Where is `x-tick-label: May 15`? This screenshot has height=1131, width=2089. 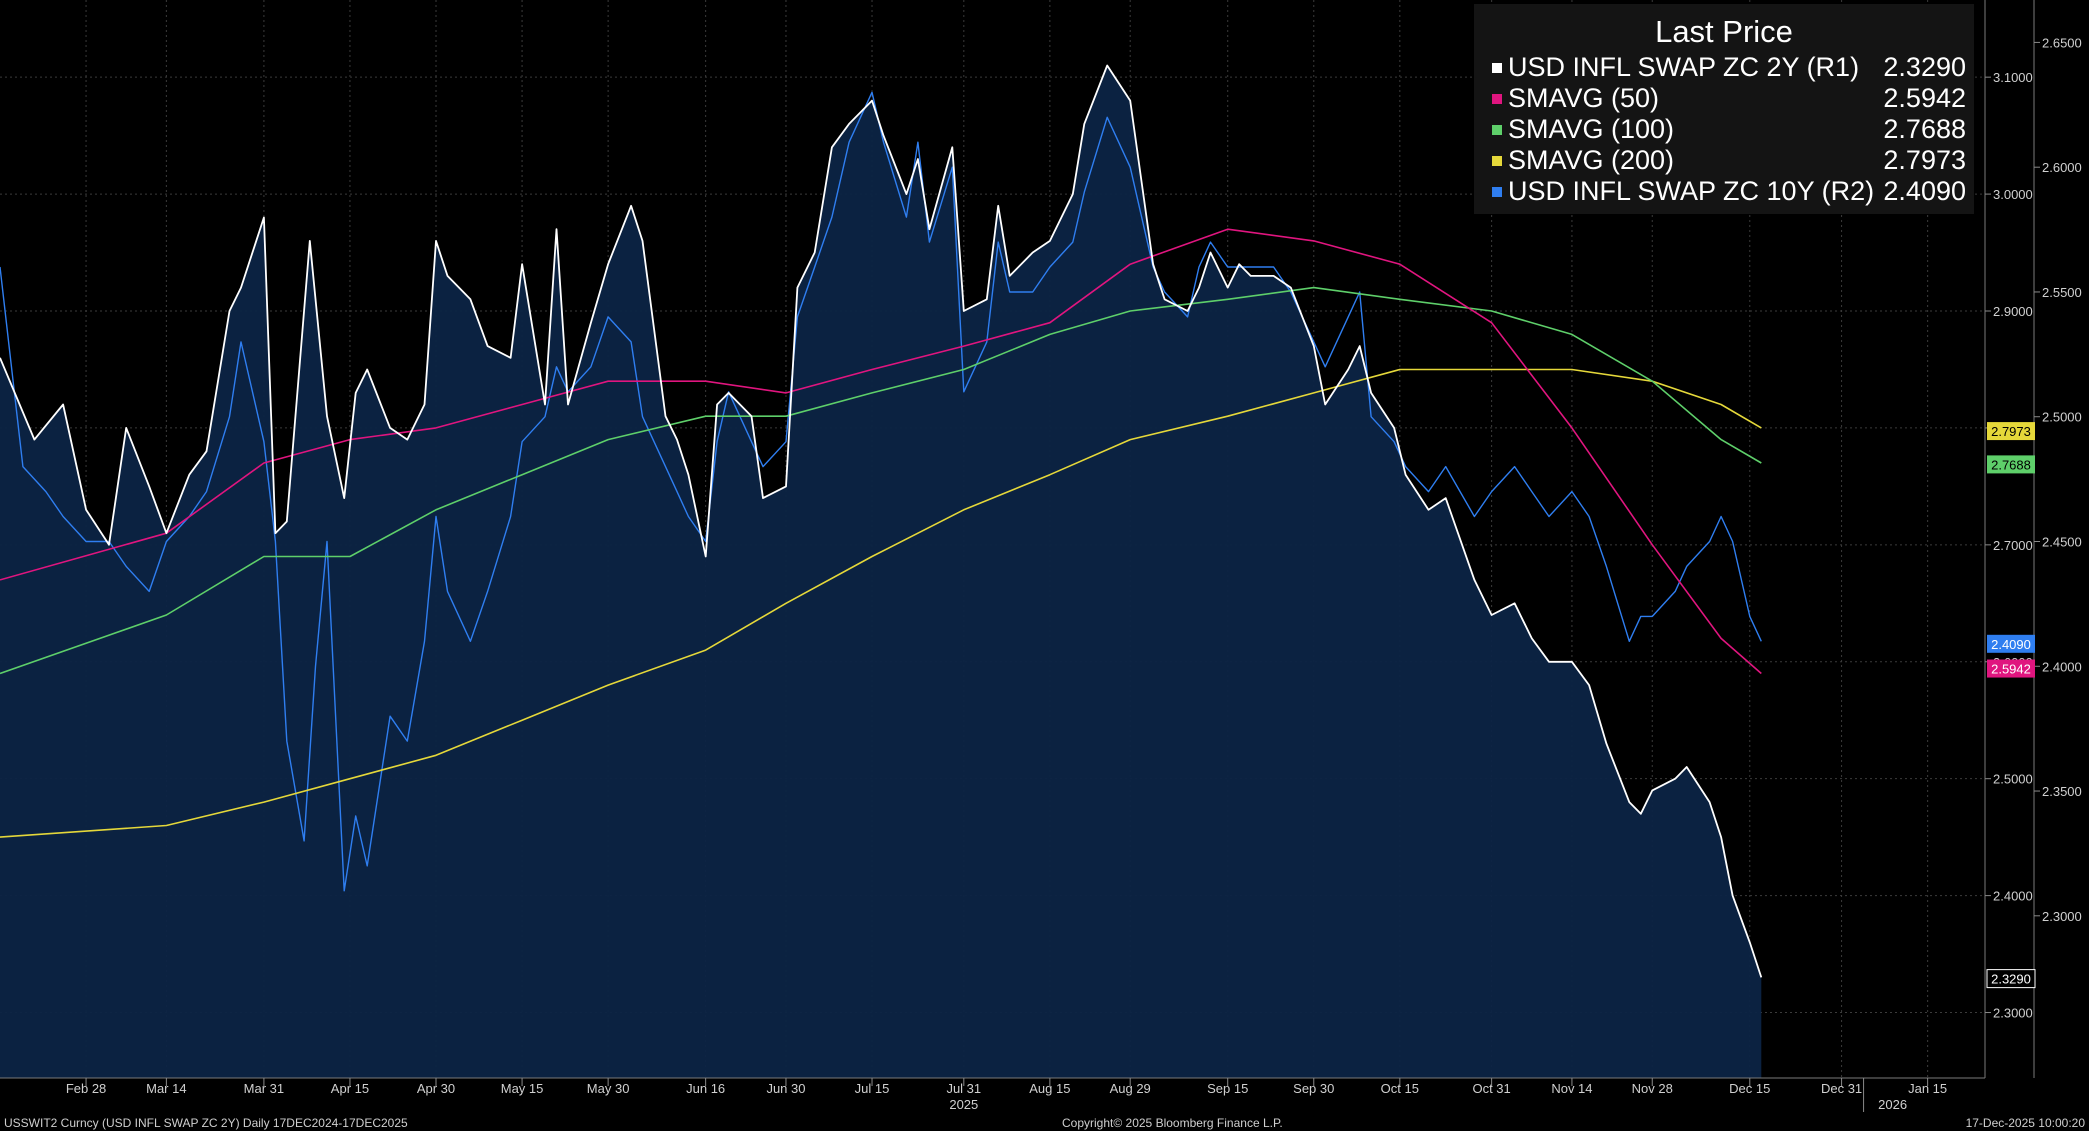 x-tick-label: May 15 is located at coordinates (522, 1088).